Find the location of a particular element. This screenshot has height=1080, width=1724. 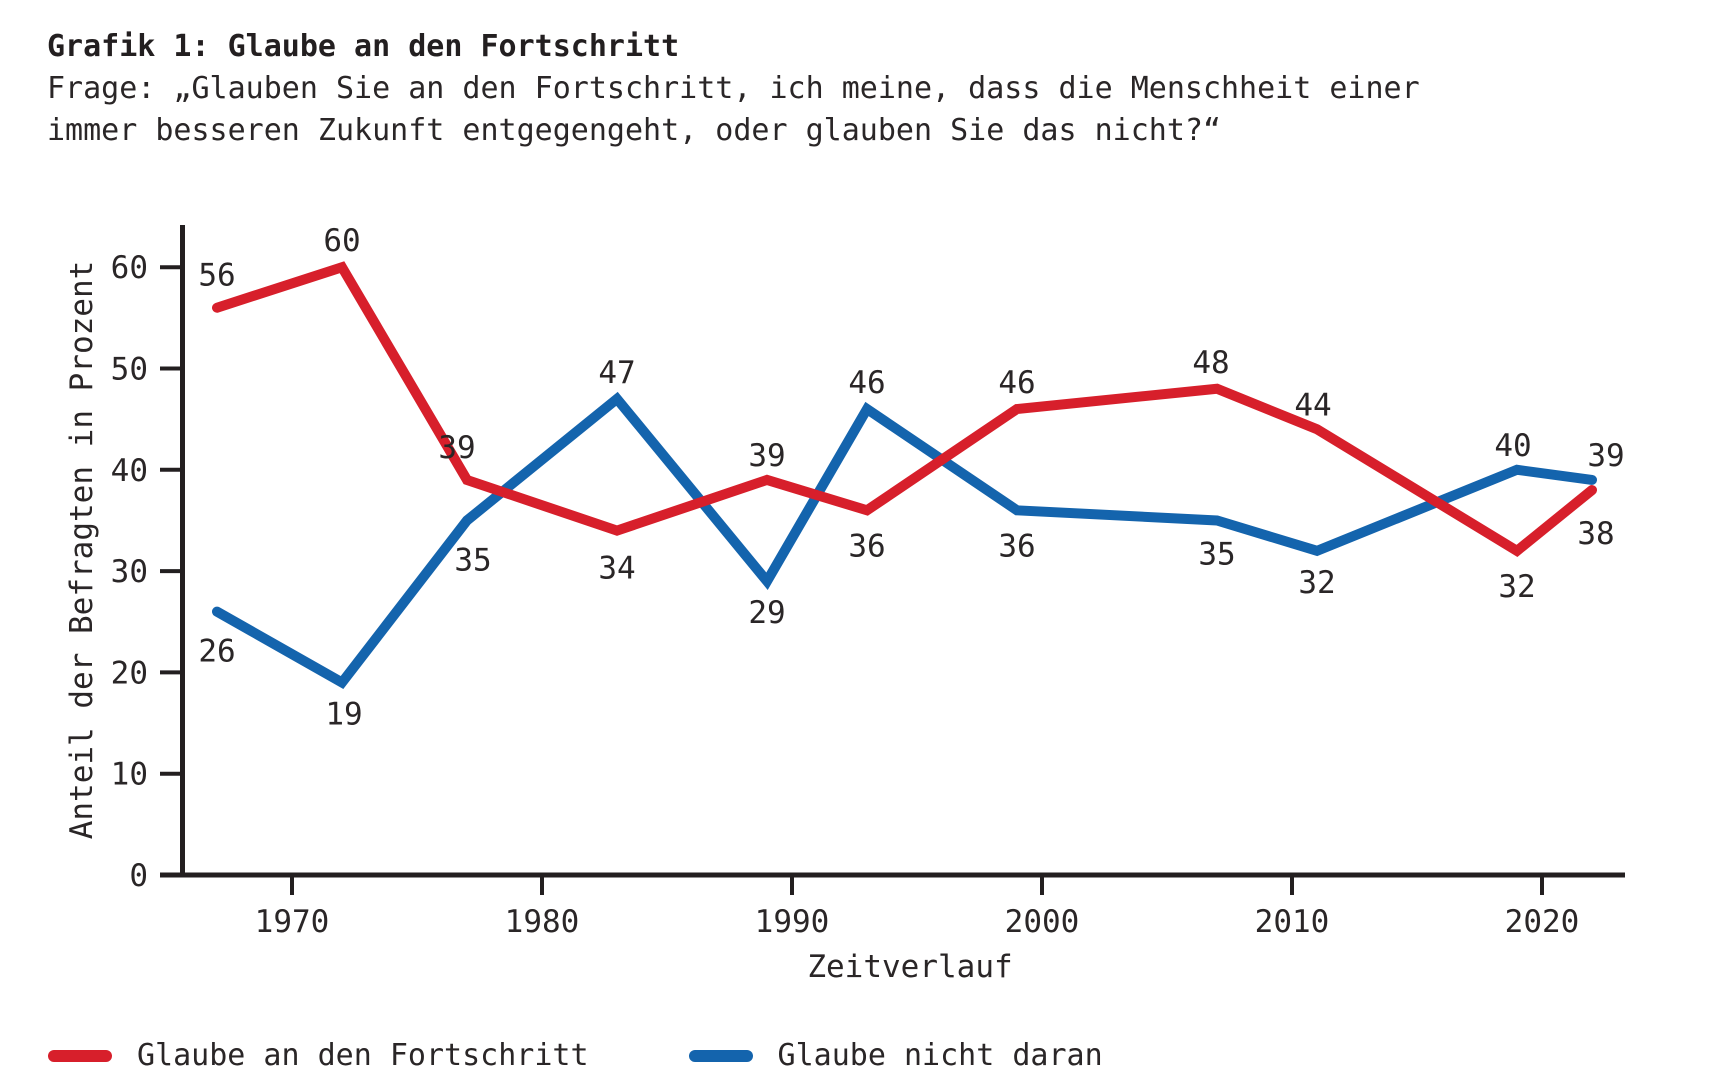

legend-item-glaube-nicht-daran: Glaube nicht daran is located at coordinates (895, 1056).